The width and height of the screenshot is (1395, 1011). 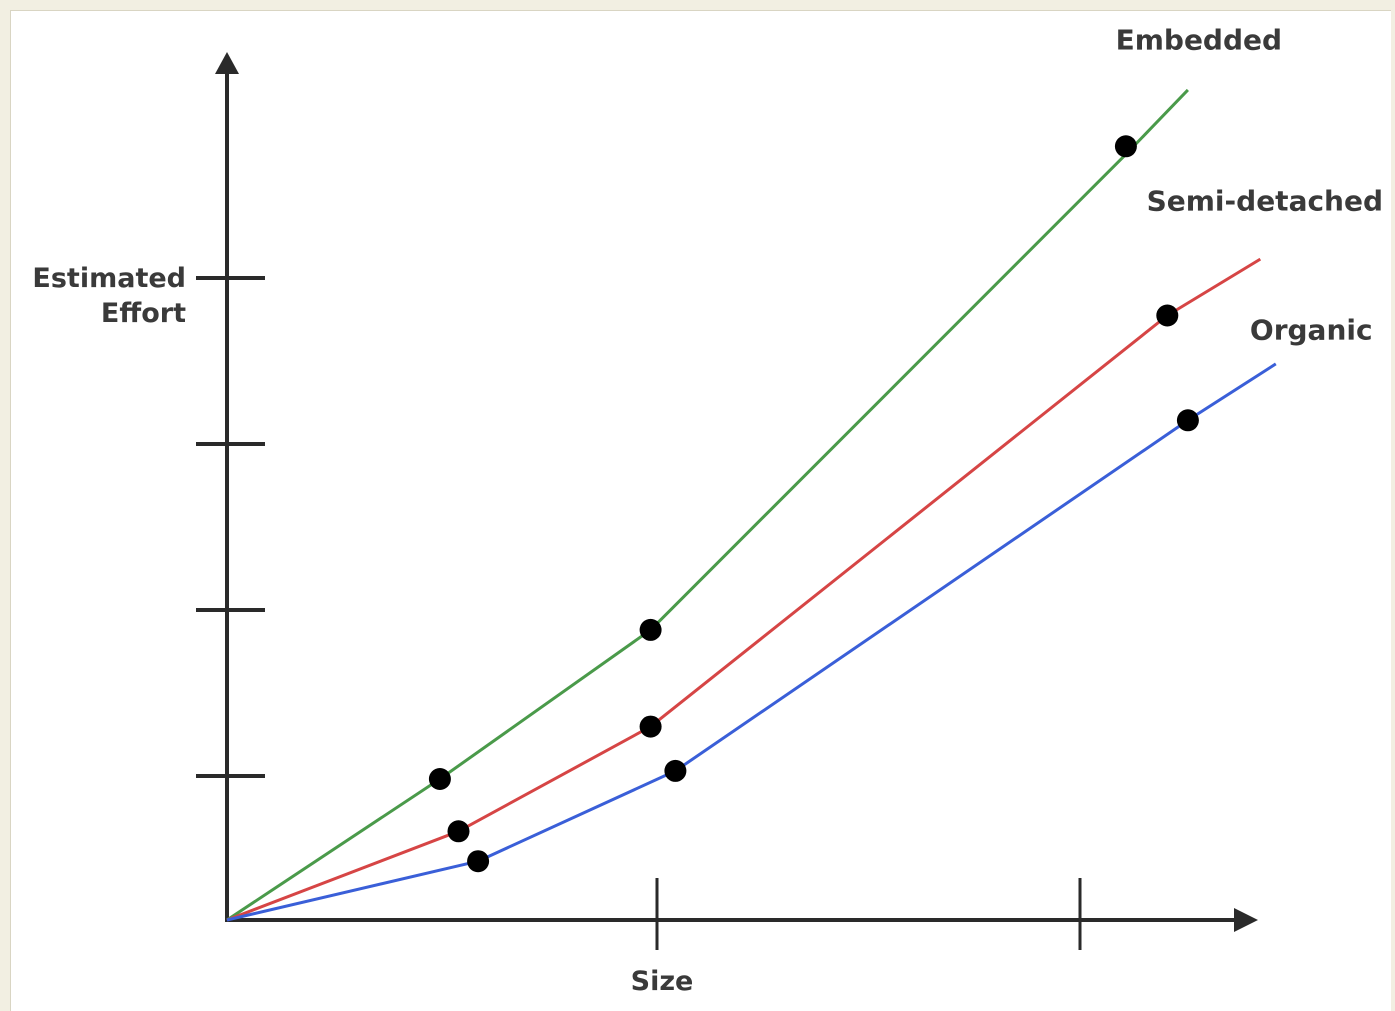 What do you see at coordinates (1311, 330) in the screenshot?
I see `series-label-organic: Organic` at bounding box center [1311, 330].